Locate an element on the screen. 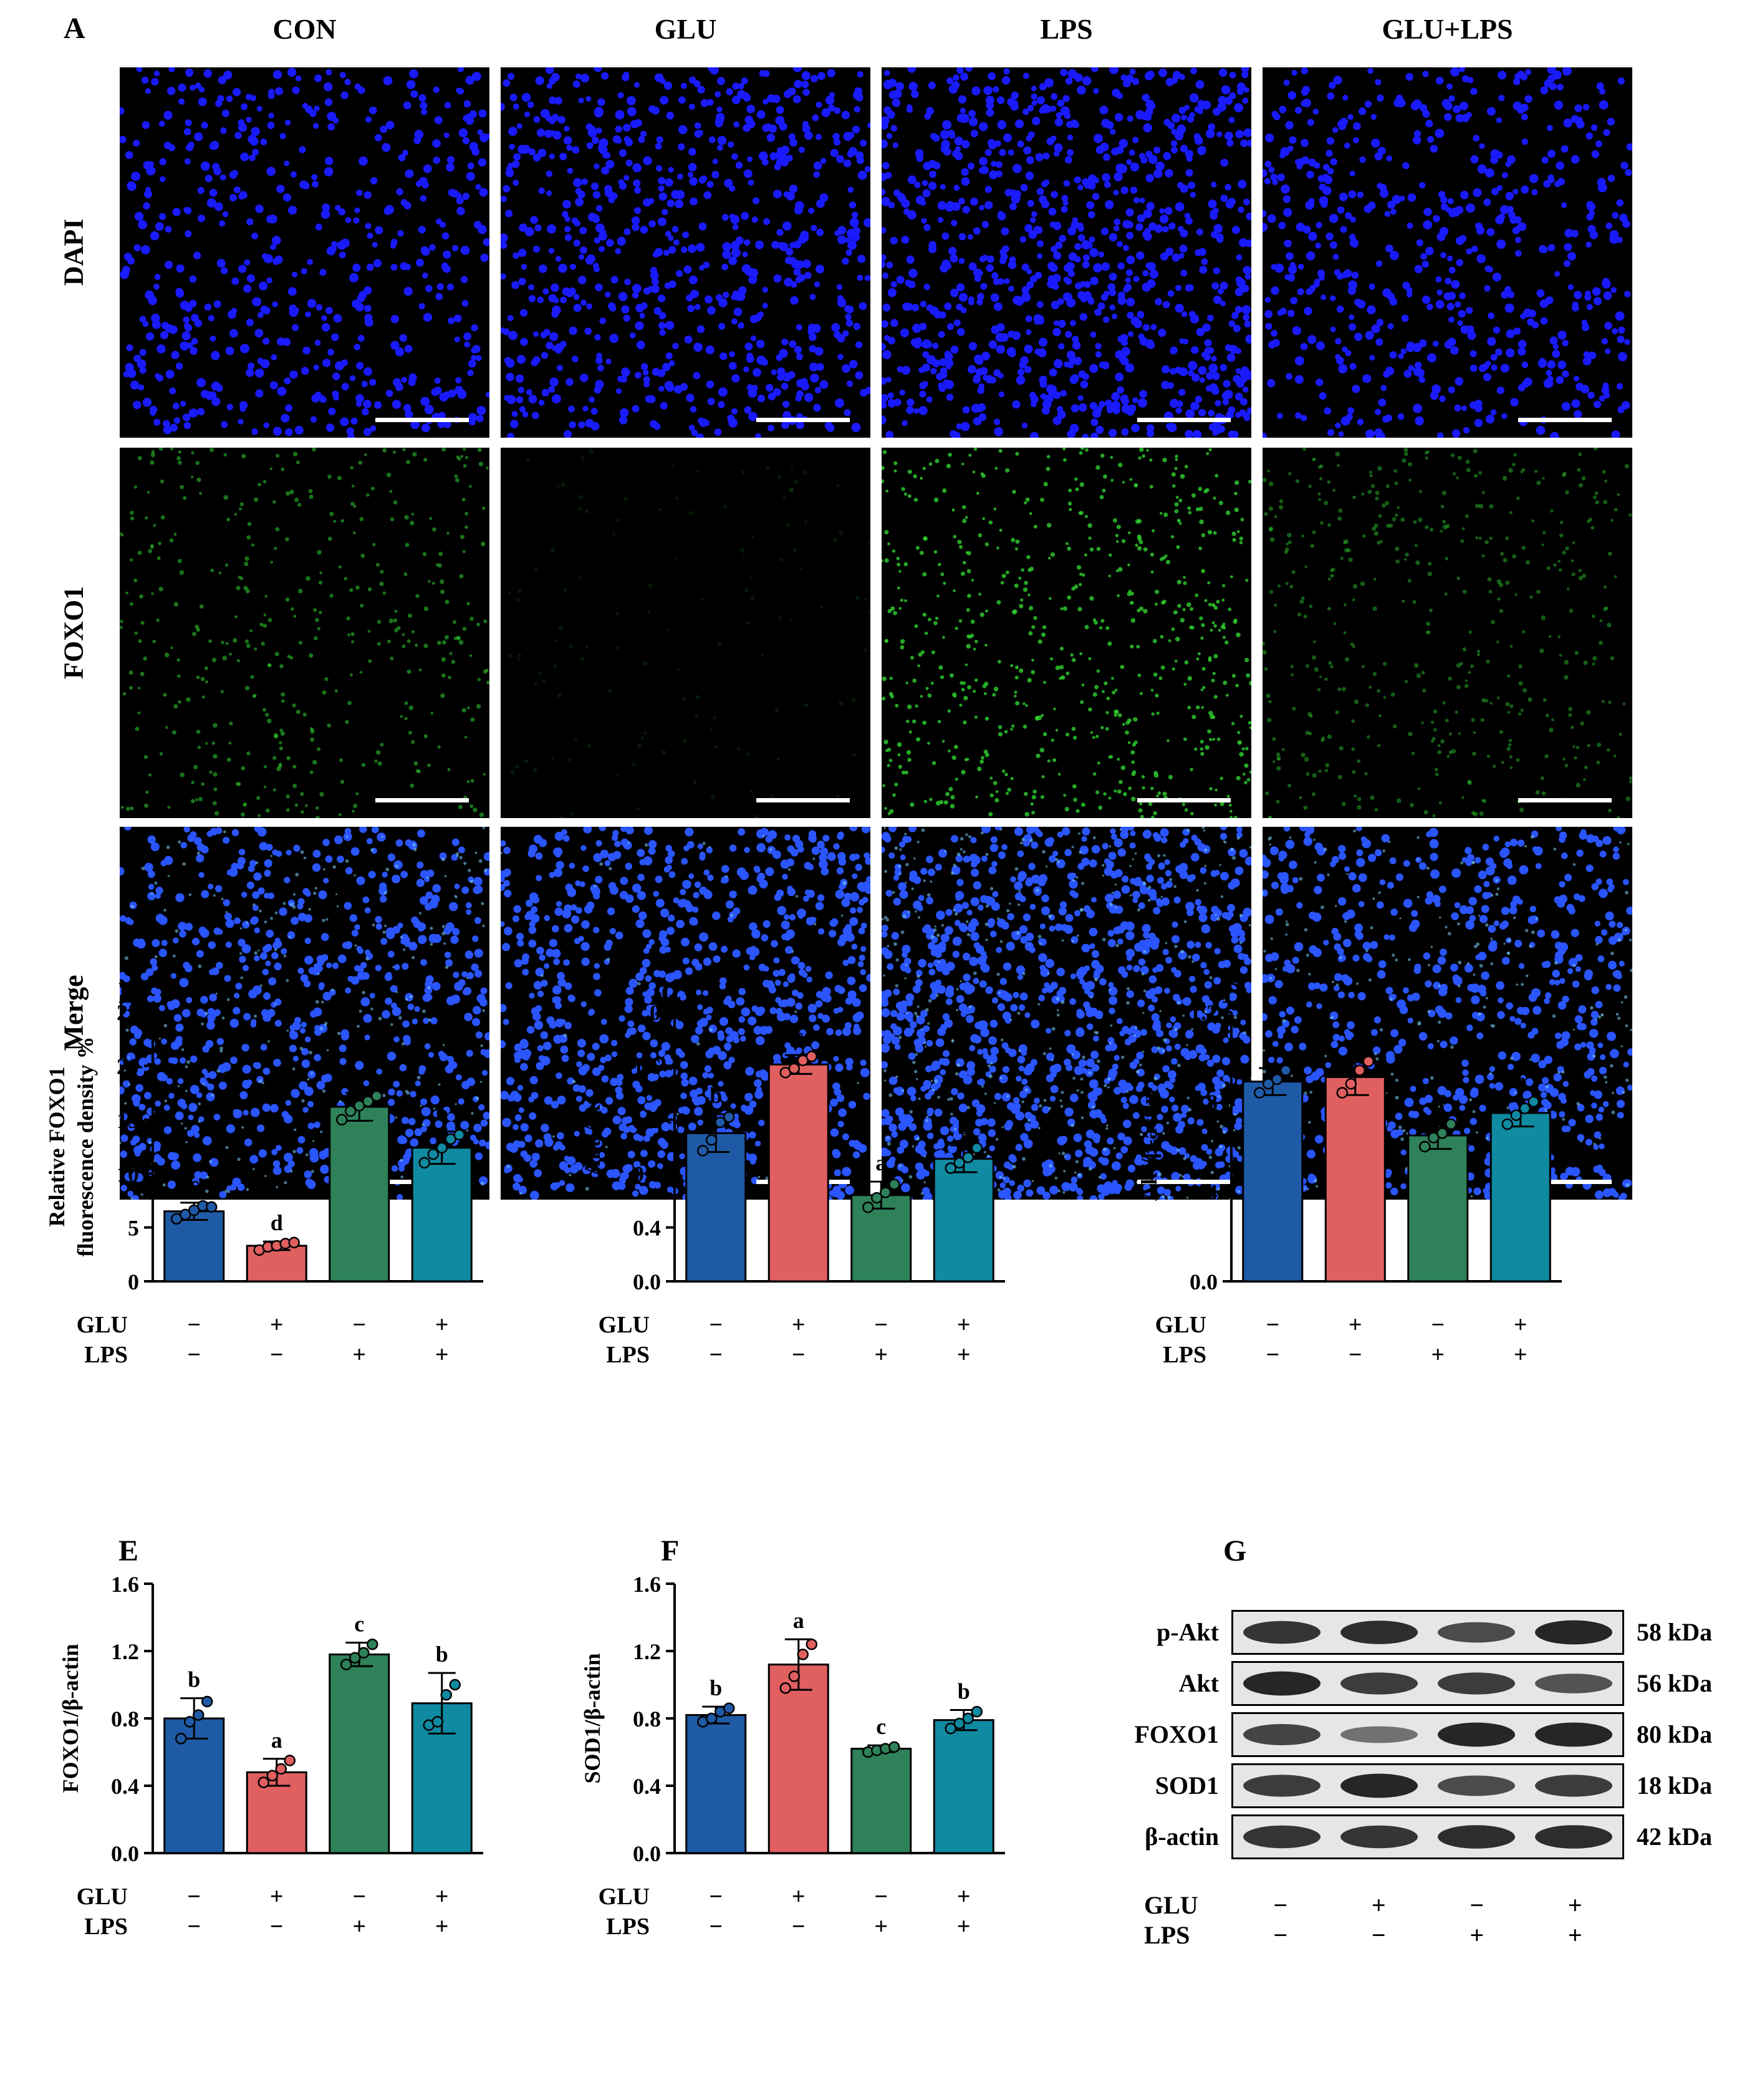 The width and height of the screenshot is (1742, 2100). y-axis-label: Akt/β-actin is located at coordinates (1149, 1147).